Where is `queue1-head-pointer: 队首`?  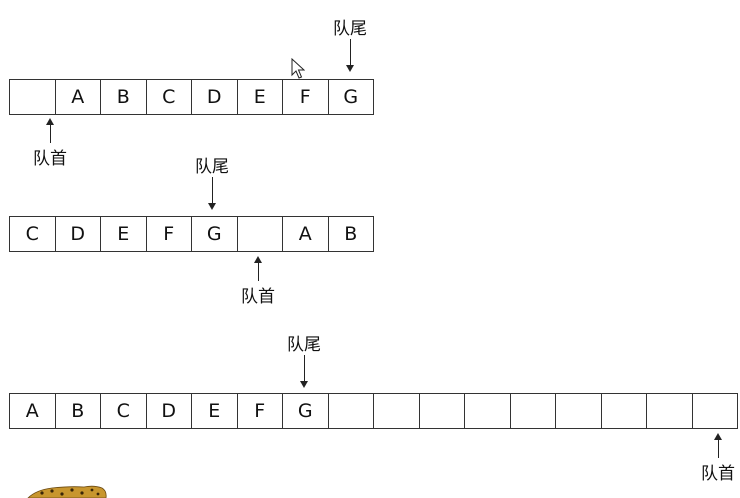 queue1-head-pointer: 队首 is located at coordinates (50, 143).